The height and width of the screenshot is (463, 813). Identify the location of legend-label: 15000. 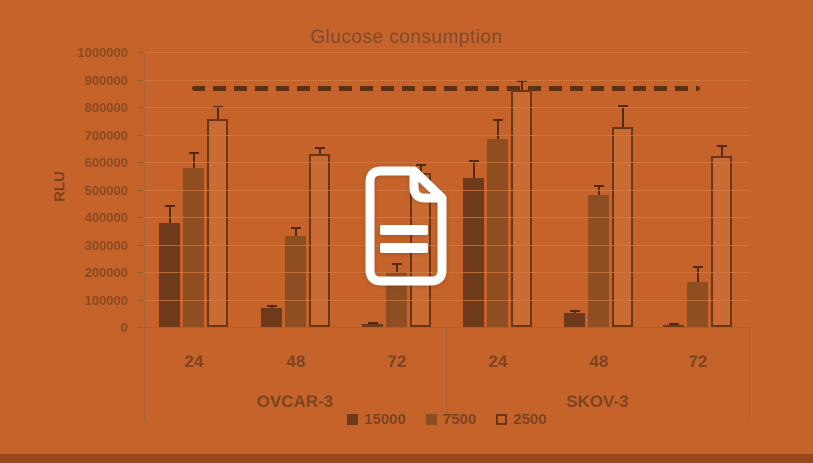
(385, 419).